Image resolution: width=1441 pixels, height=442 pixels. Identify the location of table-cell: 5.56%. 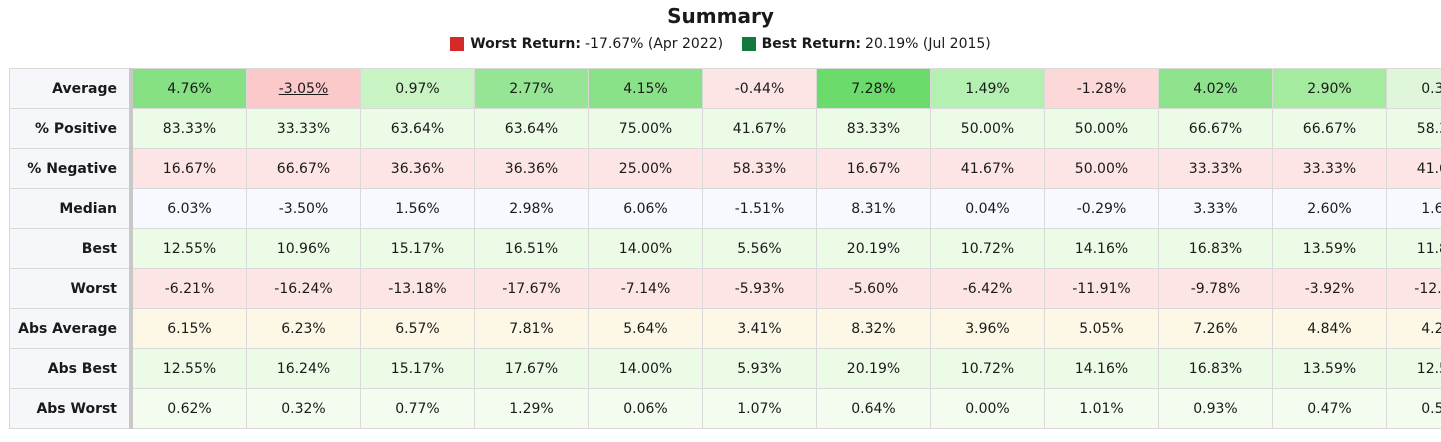
(759, 248).